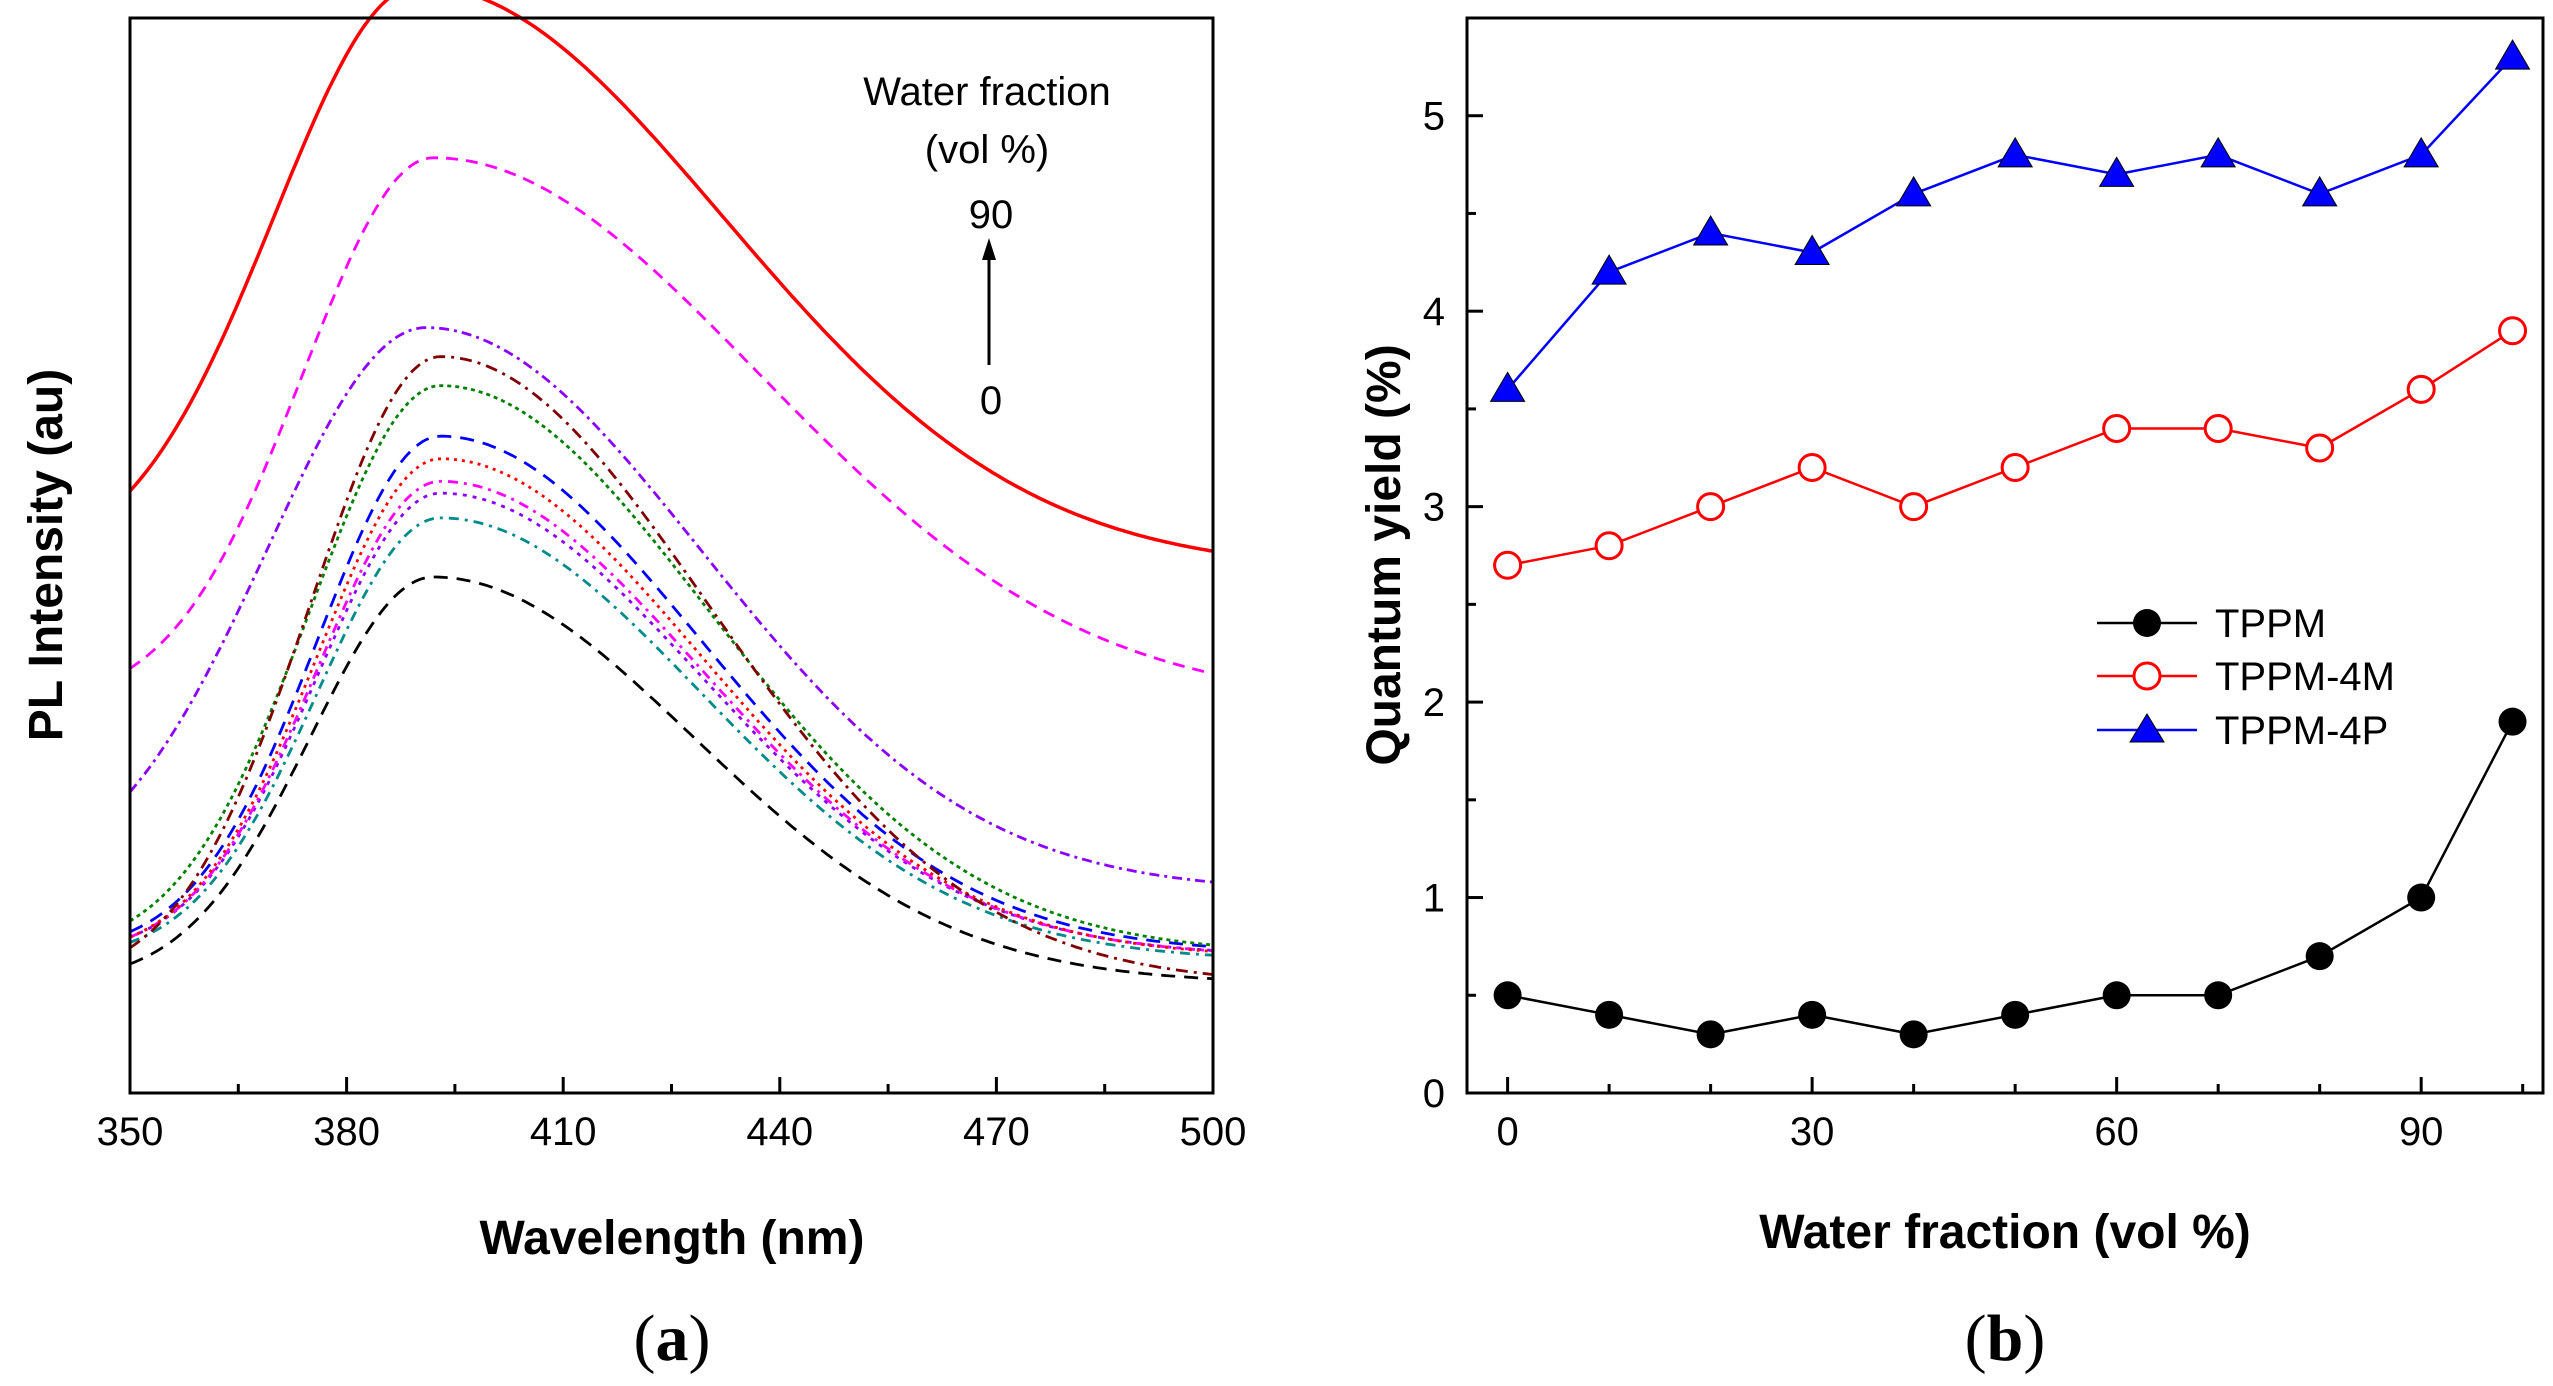  What do you see at coordinates (2421, 1132) in the screenshot?
I see `b-x-tick-label-90: 90` at bounding box center [2421, 1132].